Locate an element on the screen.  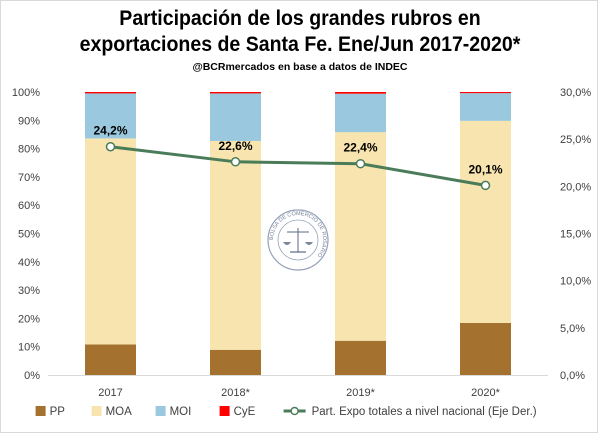
watermark-scale-pan-left is located at coordinates (287, 243).